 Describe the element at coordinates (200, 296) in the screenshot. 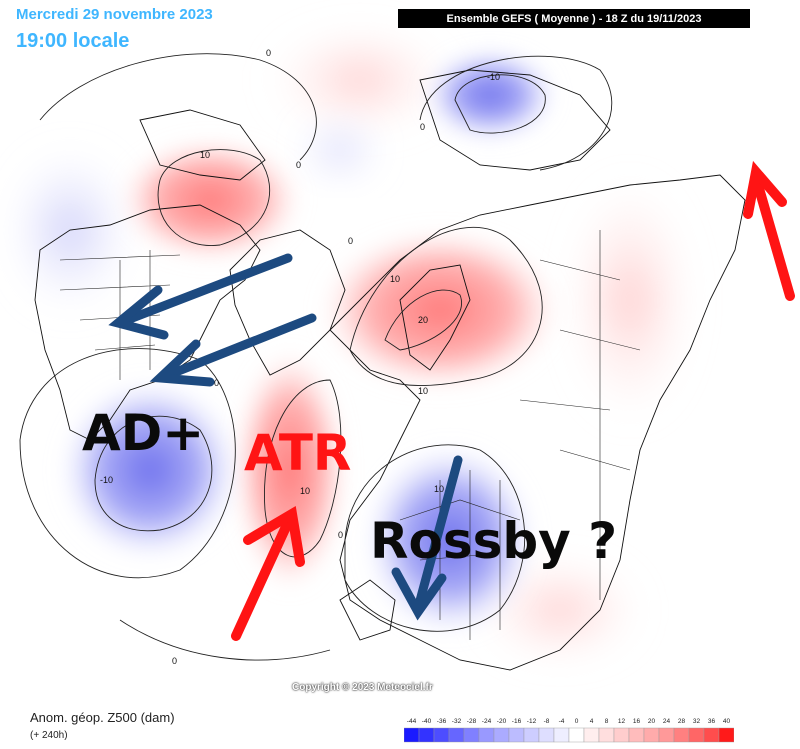

I see `blue-arrow-northwest` at that location.